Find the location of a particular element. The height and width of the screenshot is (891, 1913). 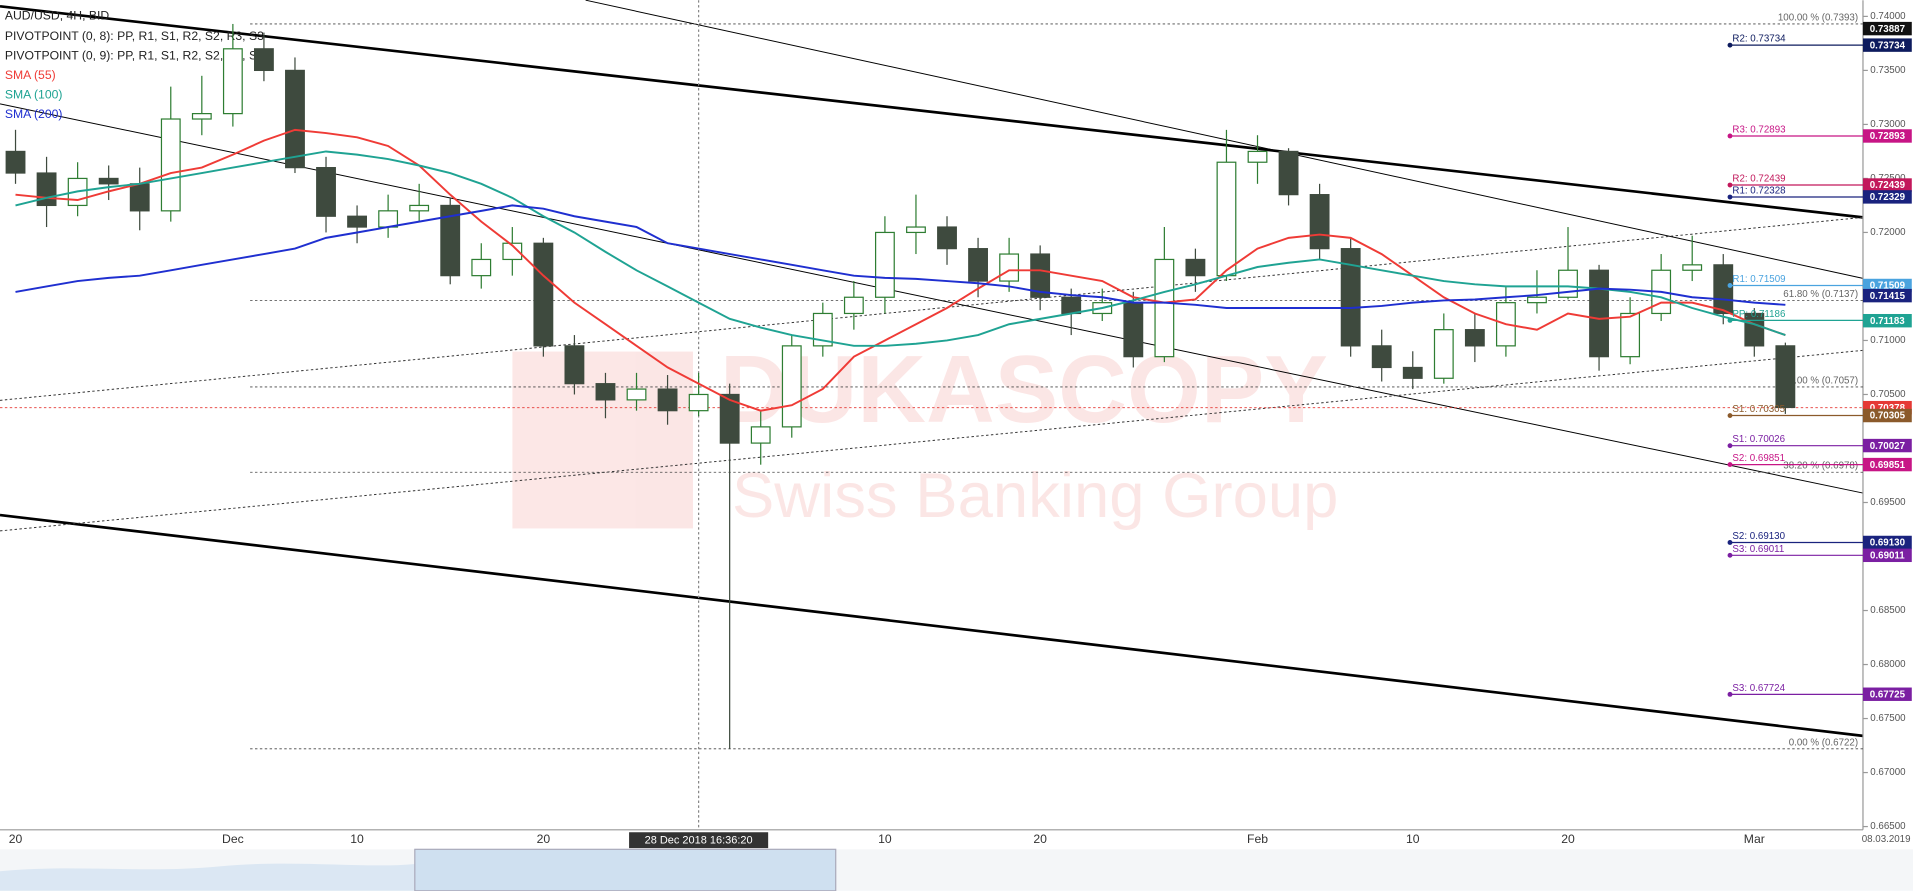

crosshair-label-box is located at coordinates (699, 840).